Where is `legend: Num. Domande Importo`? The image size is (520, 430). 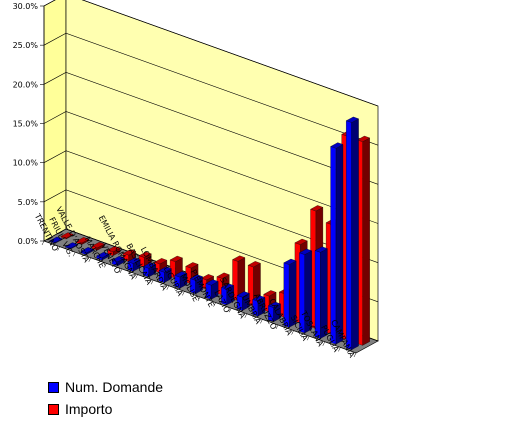 legend: Num. Domande Importo is located at coordinates (105, 398).